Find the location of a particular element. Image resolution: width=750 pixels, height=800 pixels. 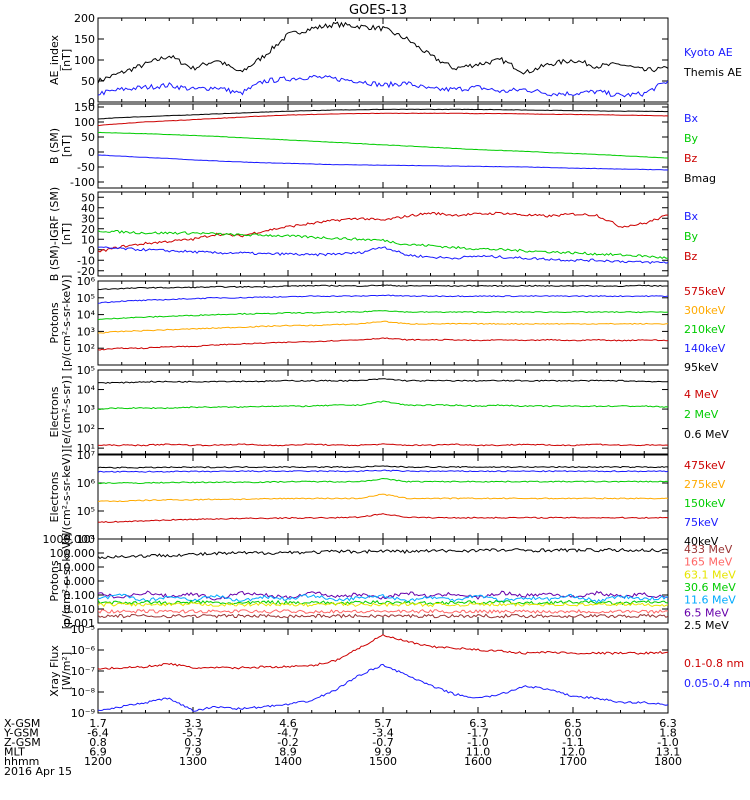

legend-entry: 433 MeV is located at coordinates (708, 549).